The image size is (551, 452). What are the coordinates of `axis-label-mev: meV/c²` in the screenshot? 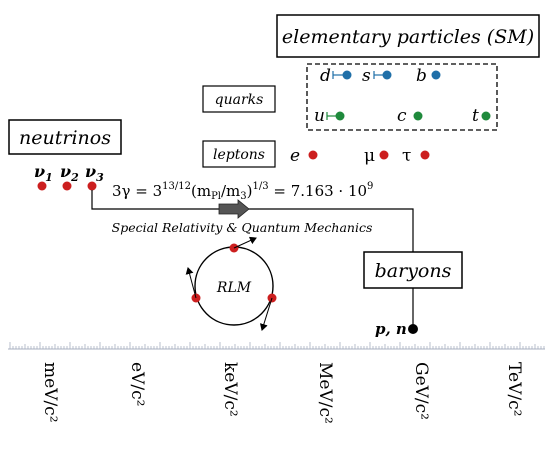 It's located at (50, 392).